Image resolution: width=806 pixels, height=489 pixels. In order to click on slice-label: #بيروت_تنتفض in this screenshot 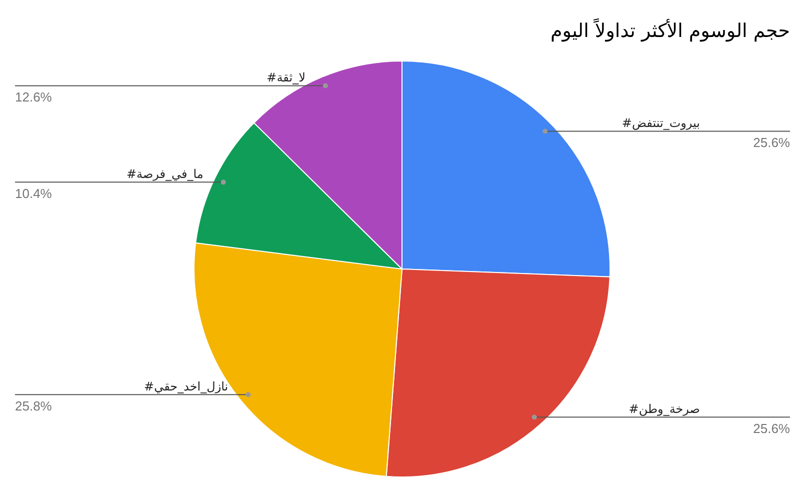, I will do `click(661, 123)`.